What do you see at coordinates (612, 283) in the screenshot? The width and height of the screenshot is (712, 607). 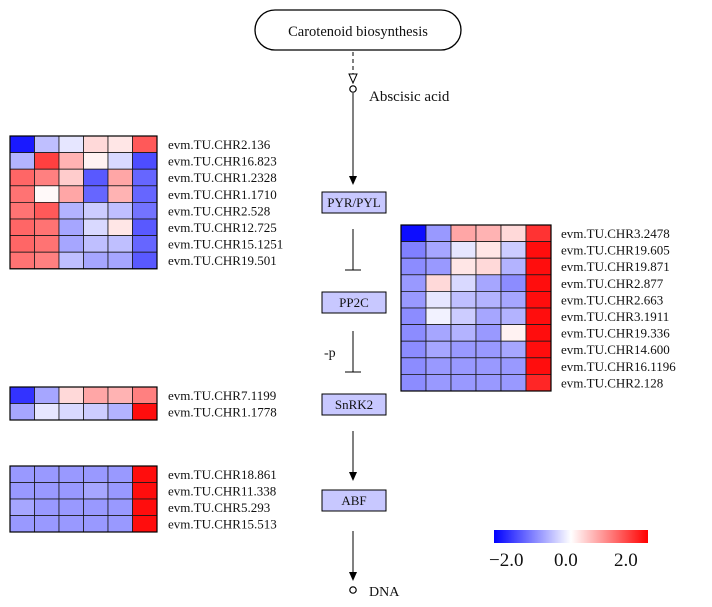 I see `gene-label: evm.TU.CHR2.877` at bounding box center [612, 283].